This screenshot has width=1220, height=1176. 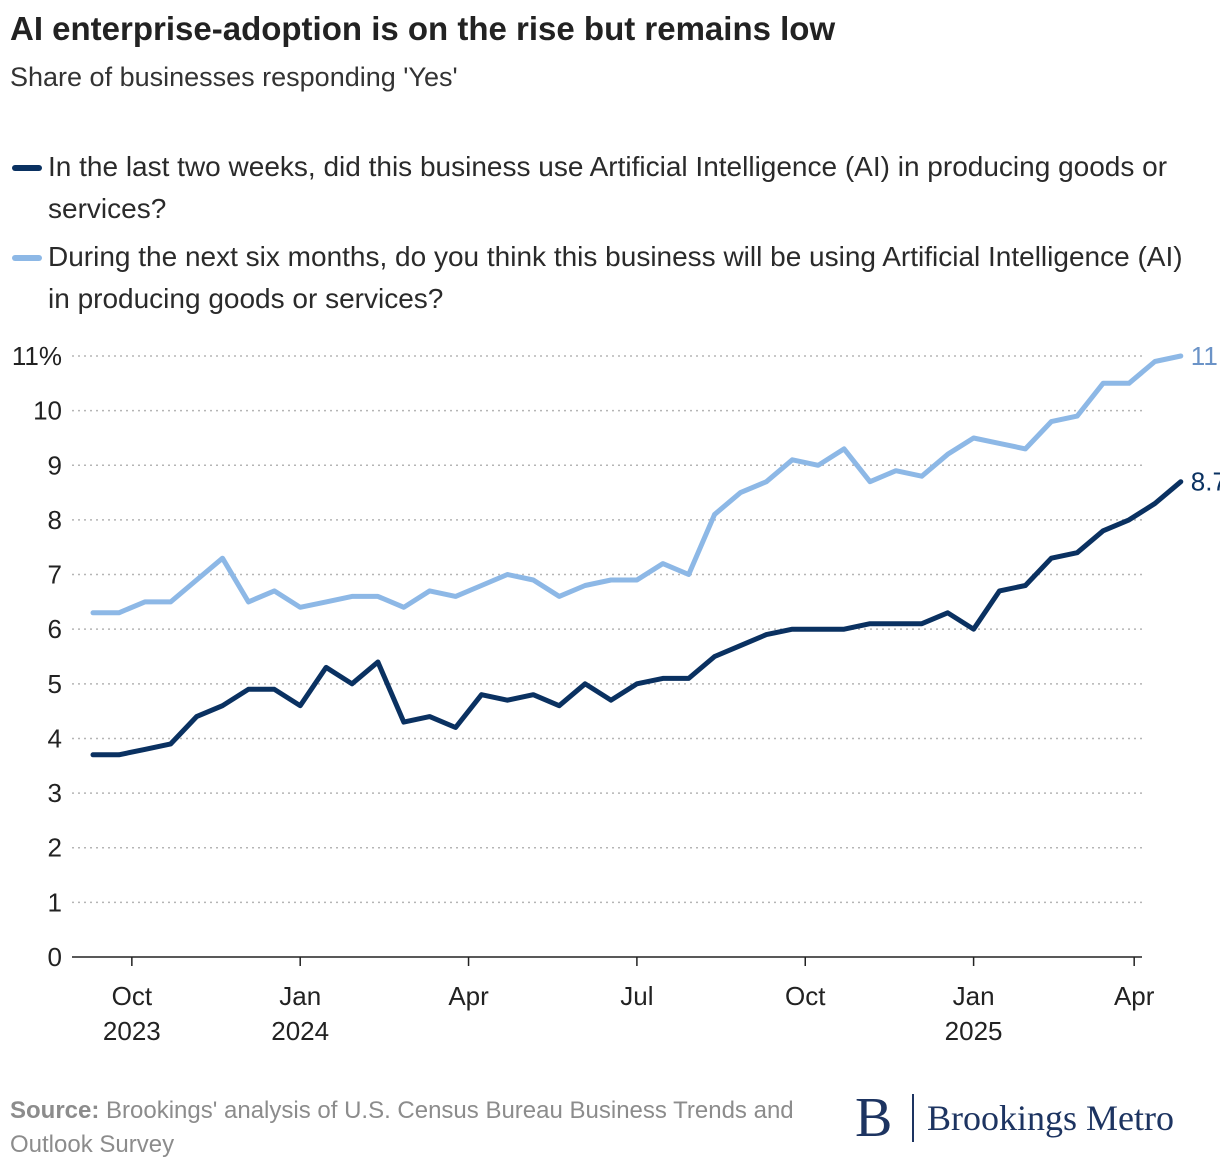 I want to click on y-tick-label-4: 4, so click(x=55, y=738).